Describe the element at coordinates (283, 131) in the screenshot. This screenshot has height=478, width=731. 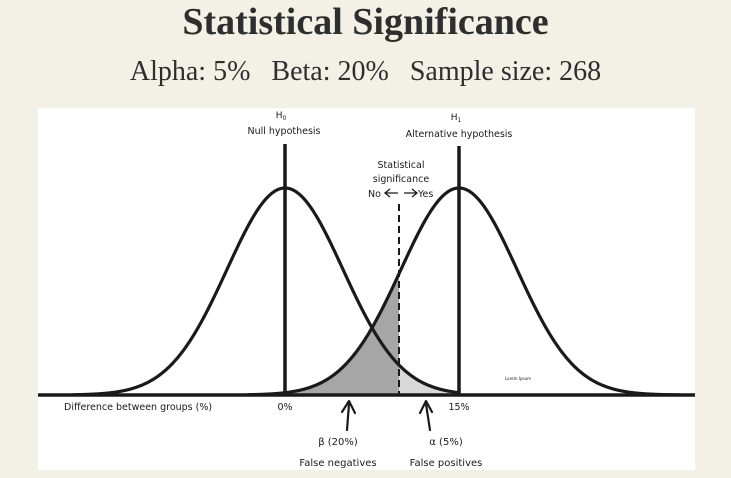
I see `h0-label: Null hypothesis` at that location.